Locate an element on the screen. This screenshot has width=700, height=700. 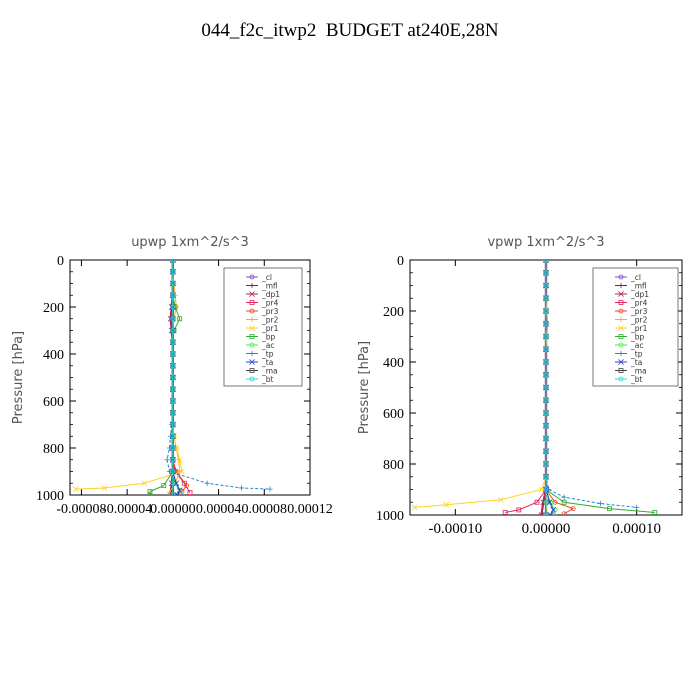
legend-label: _pr1 is located at coordinates (639, 328).